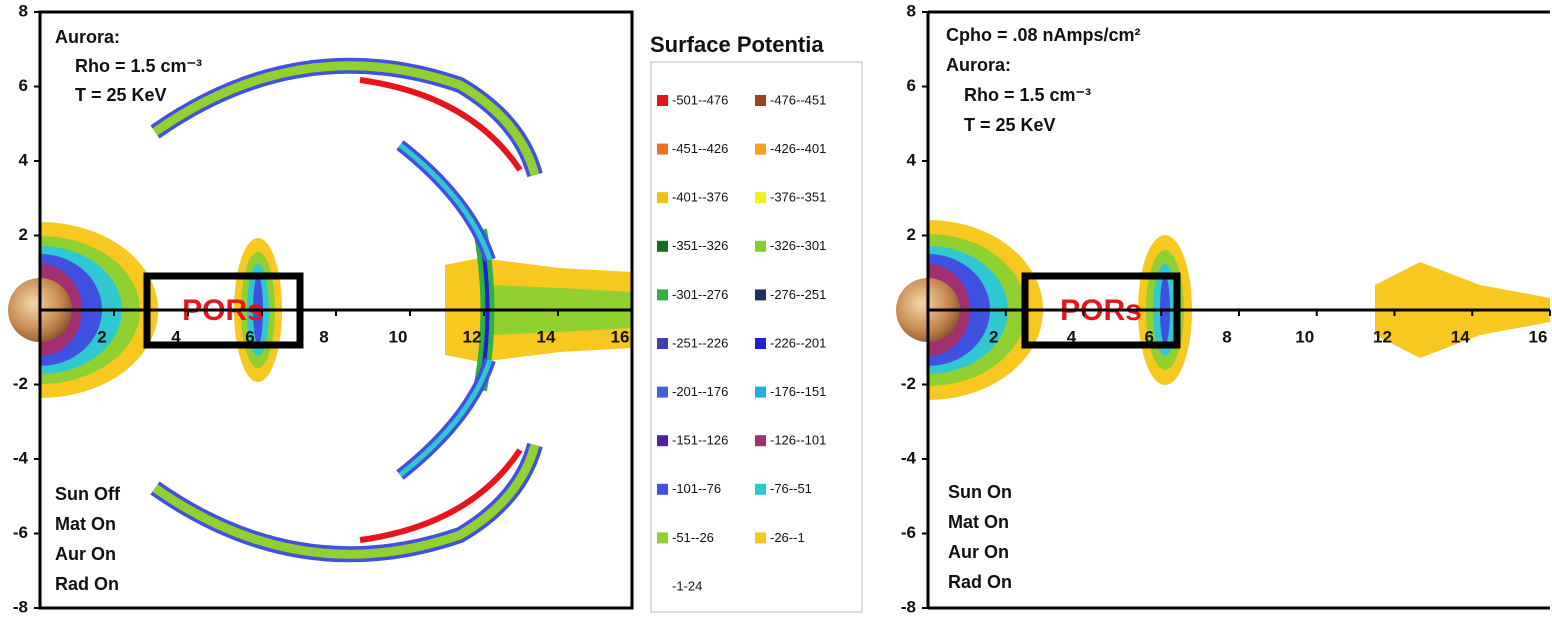 The height and width of the screenshot is (619, 1552). Describe the element at coordinates (700, 148) in the screenshot. I see `legend-label: -451--426` at that location.